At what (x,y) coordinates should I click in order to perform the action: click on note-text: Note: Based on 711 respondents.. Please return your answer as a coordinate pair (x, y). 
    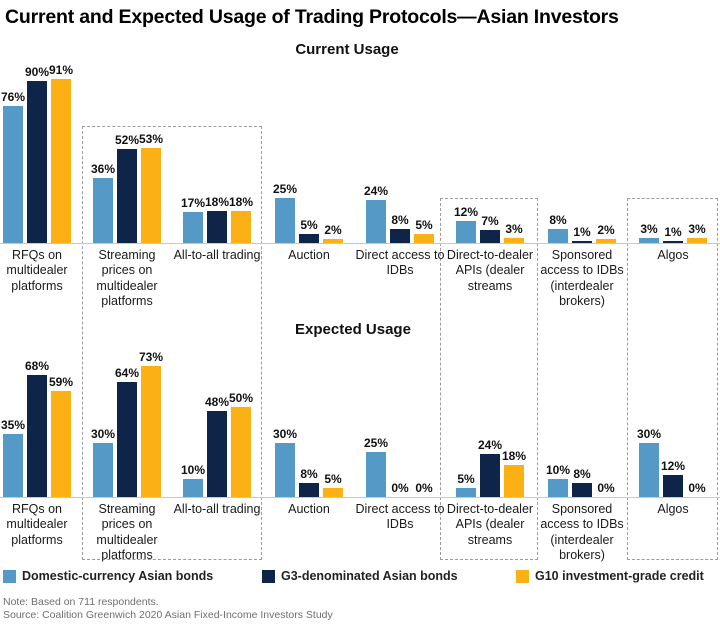
    Looking at the image, I should click on (81, 602).